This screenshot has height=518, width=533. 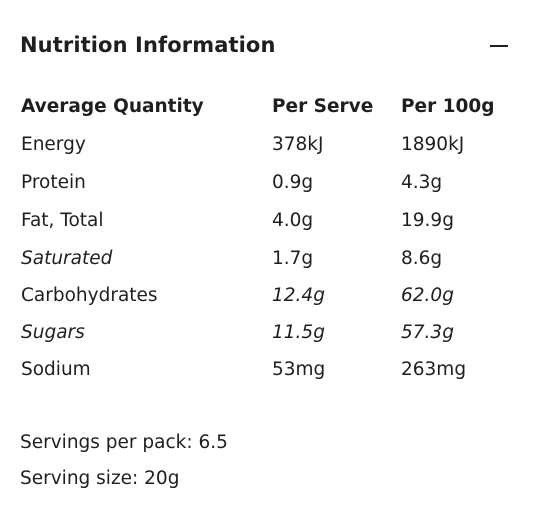 I want to click on per-100g-value: 8.6g, so click(x=422, y=258).